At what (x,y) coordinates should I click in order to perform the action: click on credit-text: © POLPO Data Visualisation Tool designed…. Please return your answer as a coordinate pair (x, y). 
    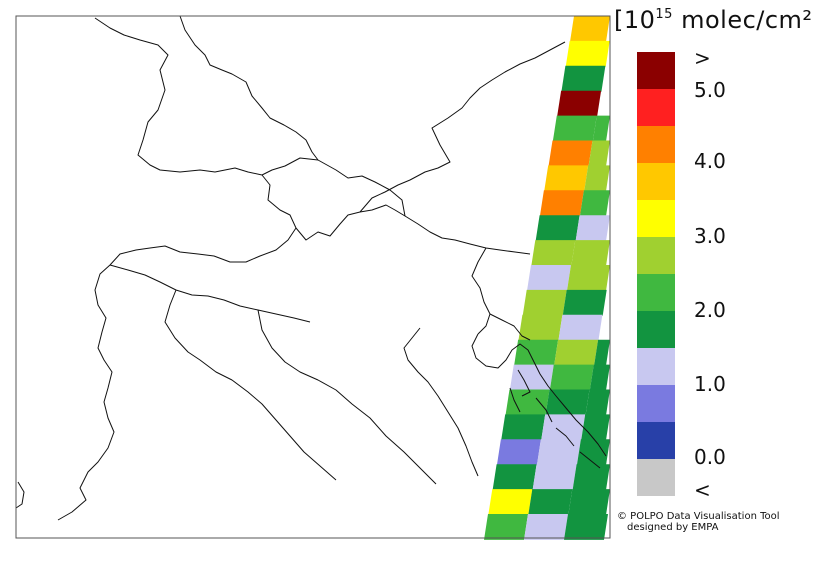
    Looking at the image, I should click on (698, 522).